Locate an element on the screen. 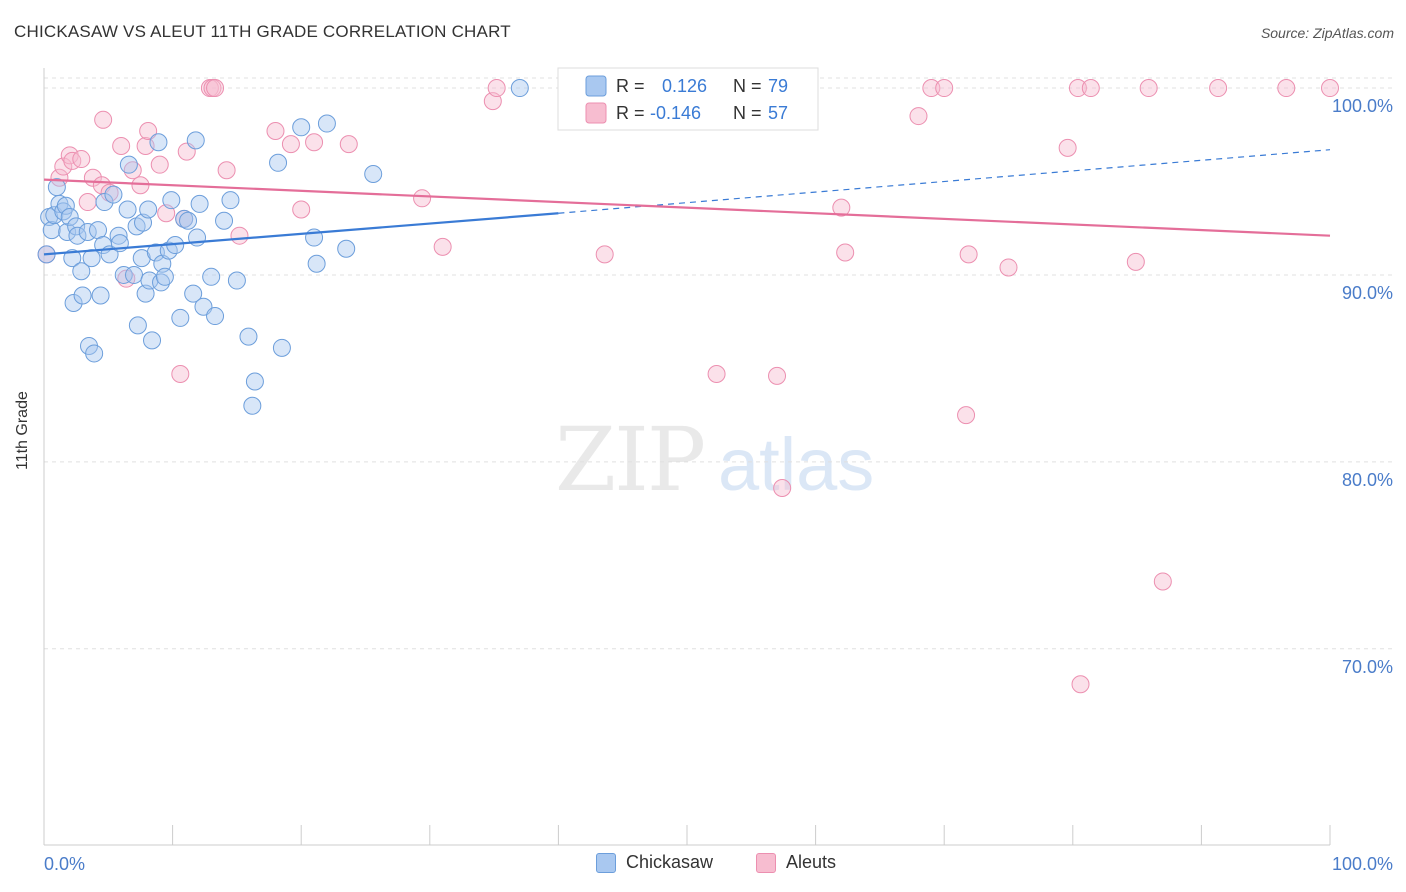  bottom-legend-label-aleuts: Aleuts is located at coordinates (811, 862).